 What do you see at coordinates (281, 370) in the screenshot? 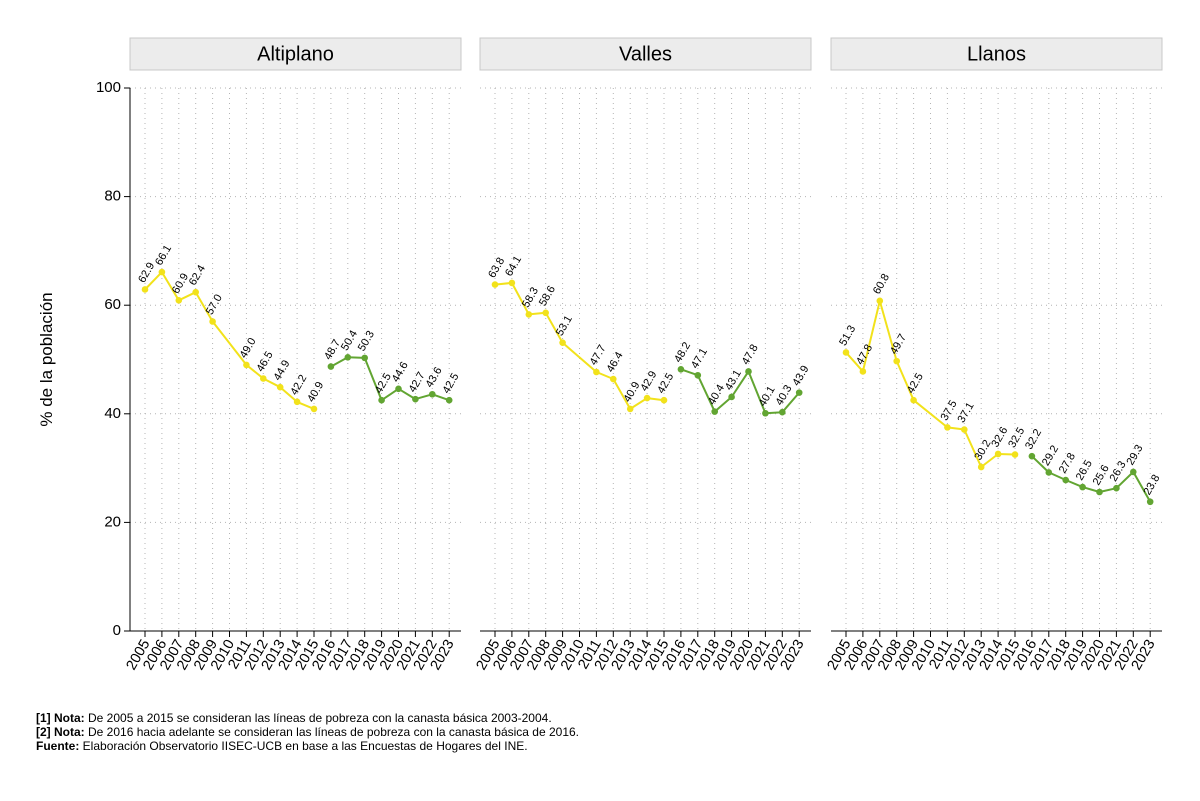
I see `data-label: 44.9` at bounding box center [281, 370].